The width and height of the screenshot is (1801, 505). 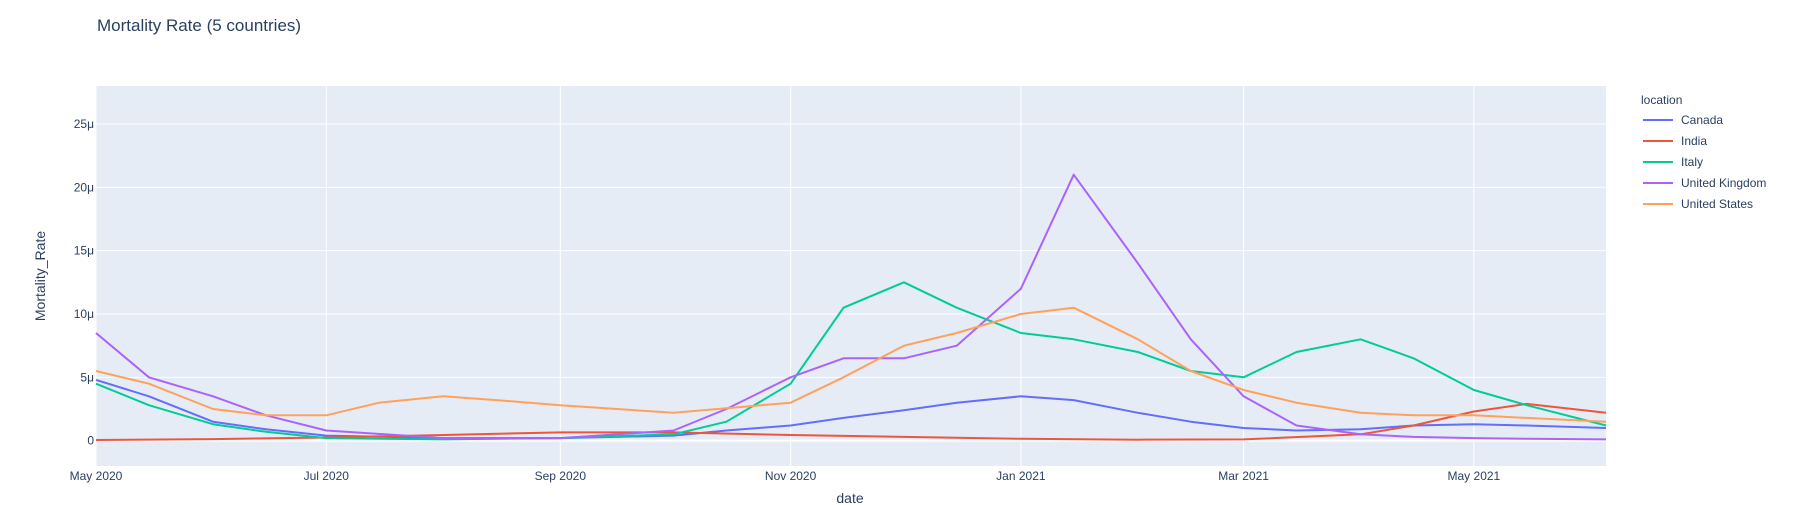 I want to click on series-line-india, so click(x=851, y=421).